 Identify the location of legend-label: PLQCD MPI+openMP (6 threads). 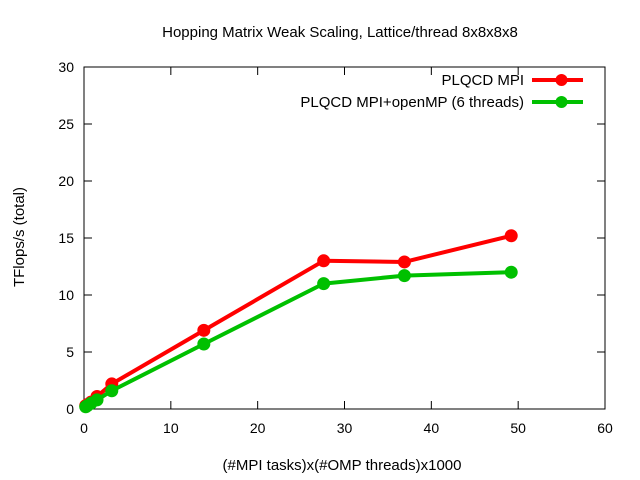
(412, 102).